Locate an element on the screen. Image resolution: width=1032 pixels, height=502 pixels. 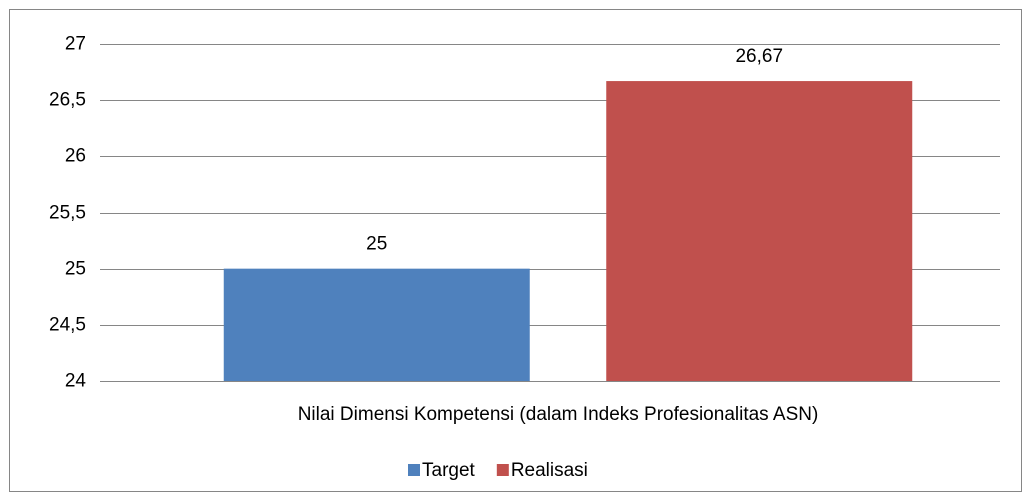
y-tick-label: 26 is located at coordinates (75, 156).